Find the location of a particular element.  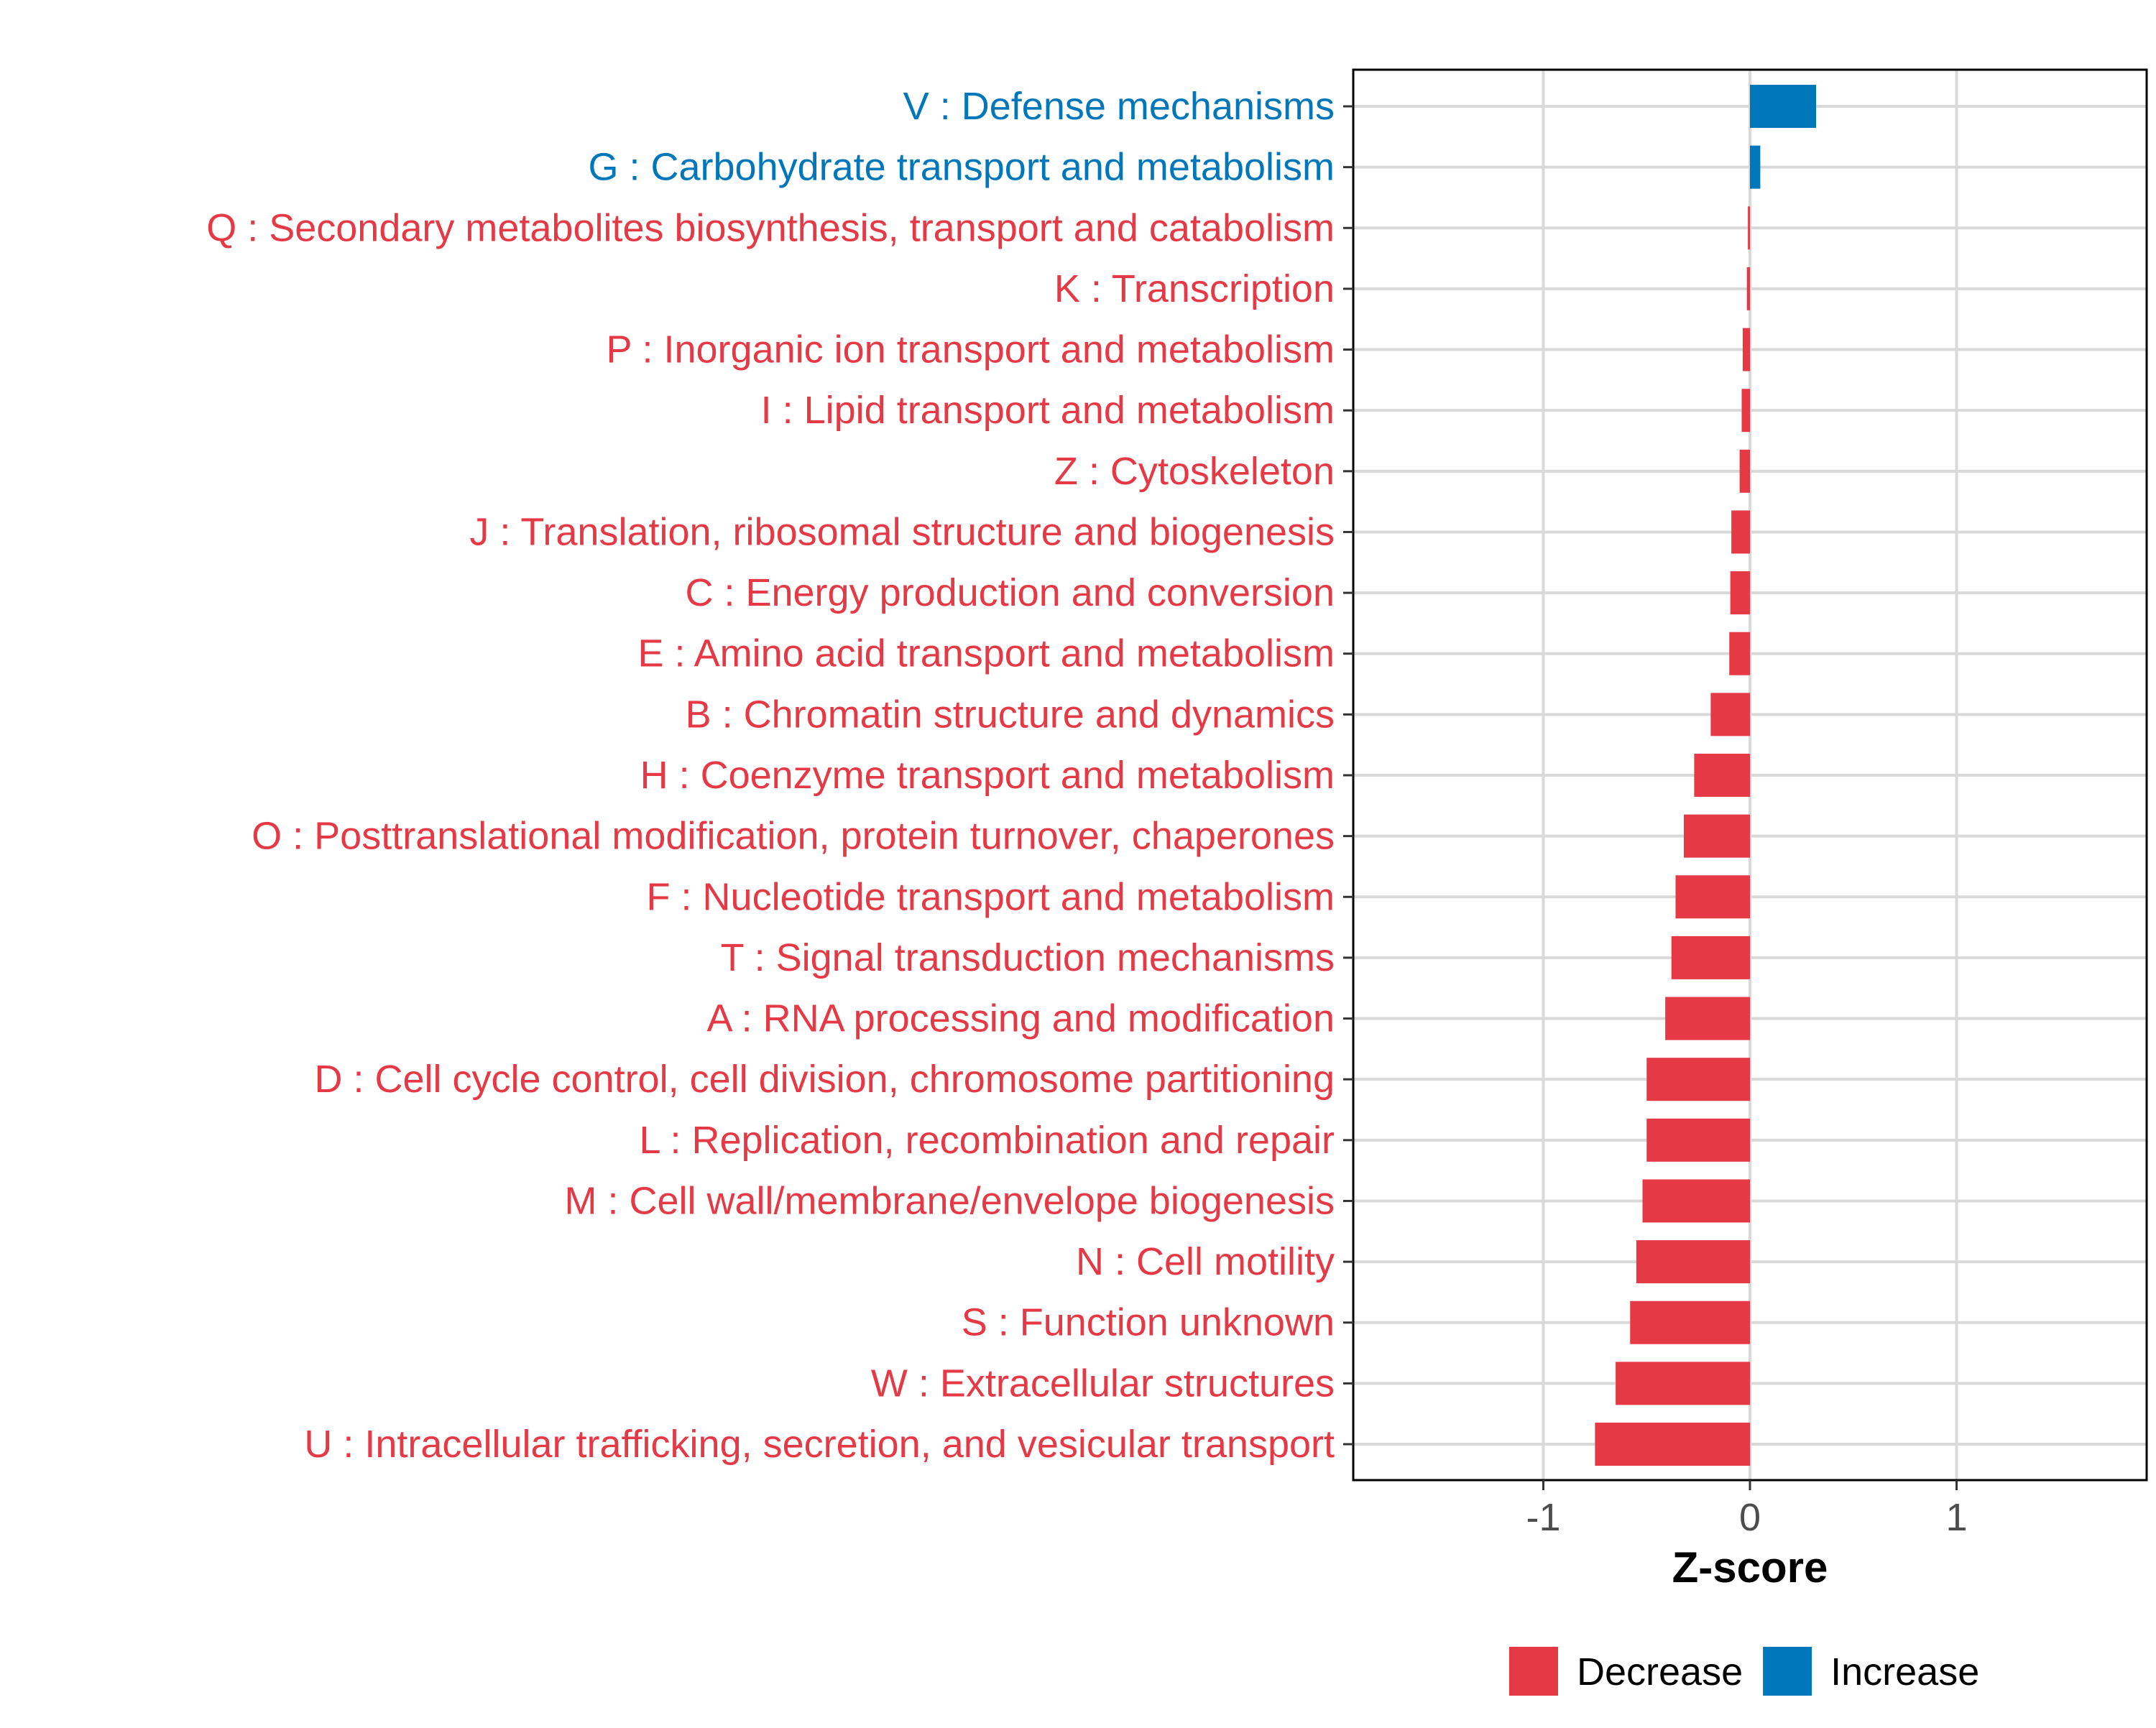

x-axis-title: Z-score is located at coordinates (1750, 1567).